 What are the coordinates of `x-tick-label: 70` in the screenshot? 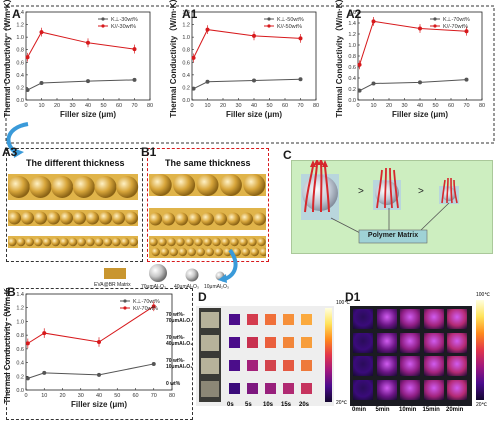 It's located at (154, 396).